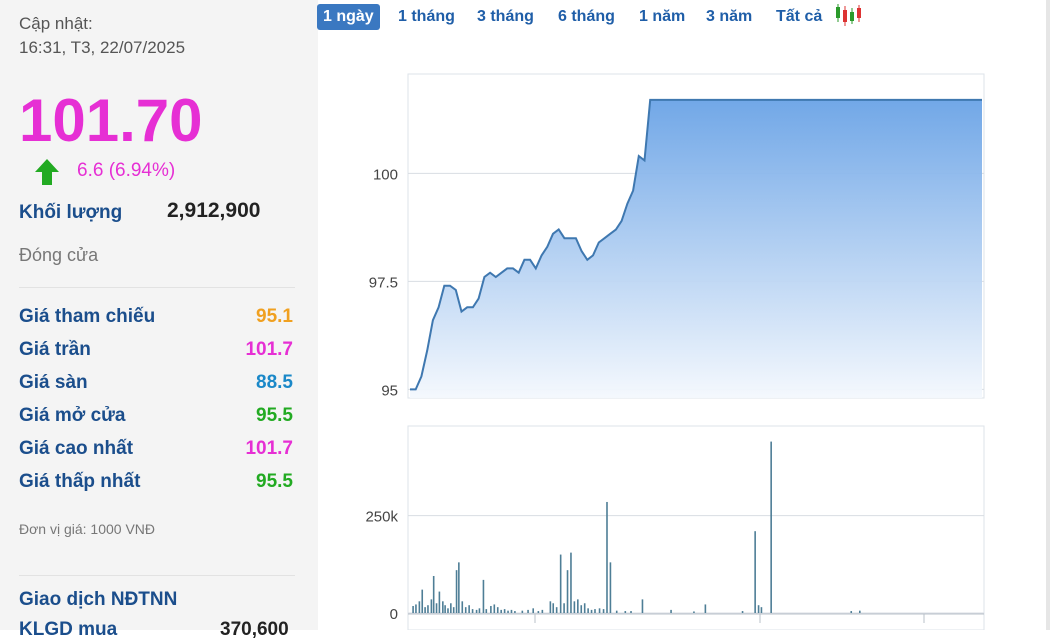  What do you see at coordinates (80, 481) in the screenshot?
I see `low-price-label: Giá thấp nhất` at bounding box center [80, 481].